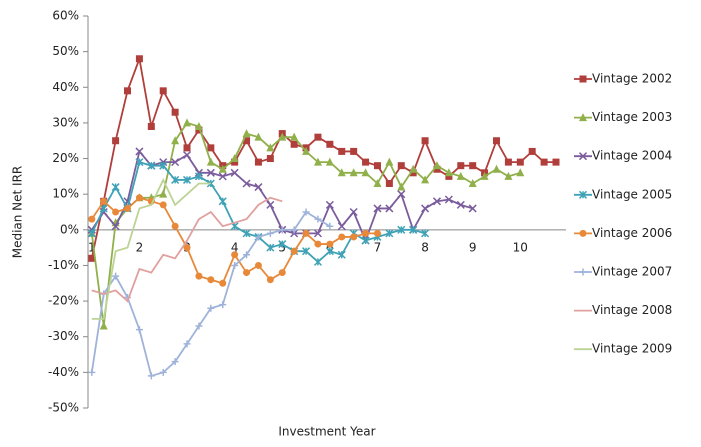 This screenshot has width=701, height=447. What do you see at coordinates (632, 117) in the screenshot?
I see `legend-label: Vintage 2003` at bounding box center [632, 117].